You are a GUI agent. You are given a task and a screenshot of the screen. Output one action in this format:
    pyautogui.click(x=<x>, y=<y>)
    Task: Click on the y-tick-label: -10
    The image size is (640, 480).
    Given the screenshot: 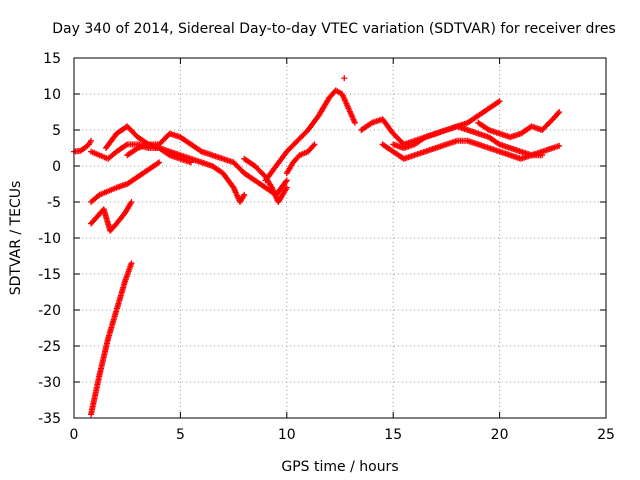 What is the action you would take?
    pyautogui.click(x=49, y=239)
    